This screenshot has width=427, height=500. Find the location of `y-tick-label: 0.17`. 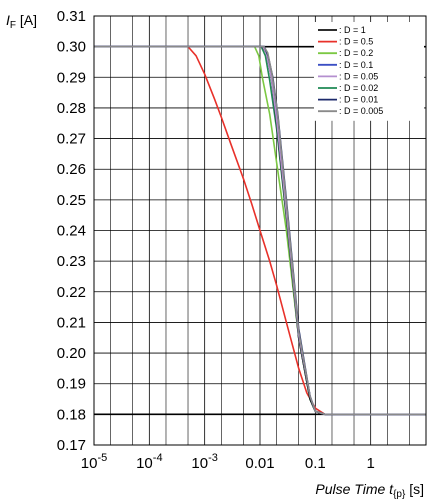

y-tick-label: 0.17 is located at coordinates (71, 445).